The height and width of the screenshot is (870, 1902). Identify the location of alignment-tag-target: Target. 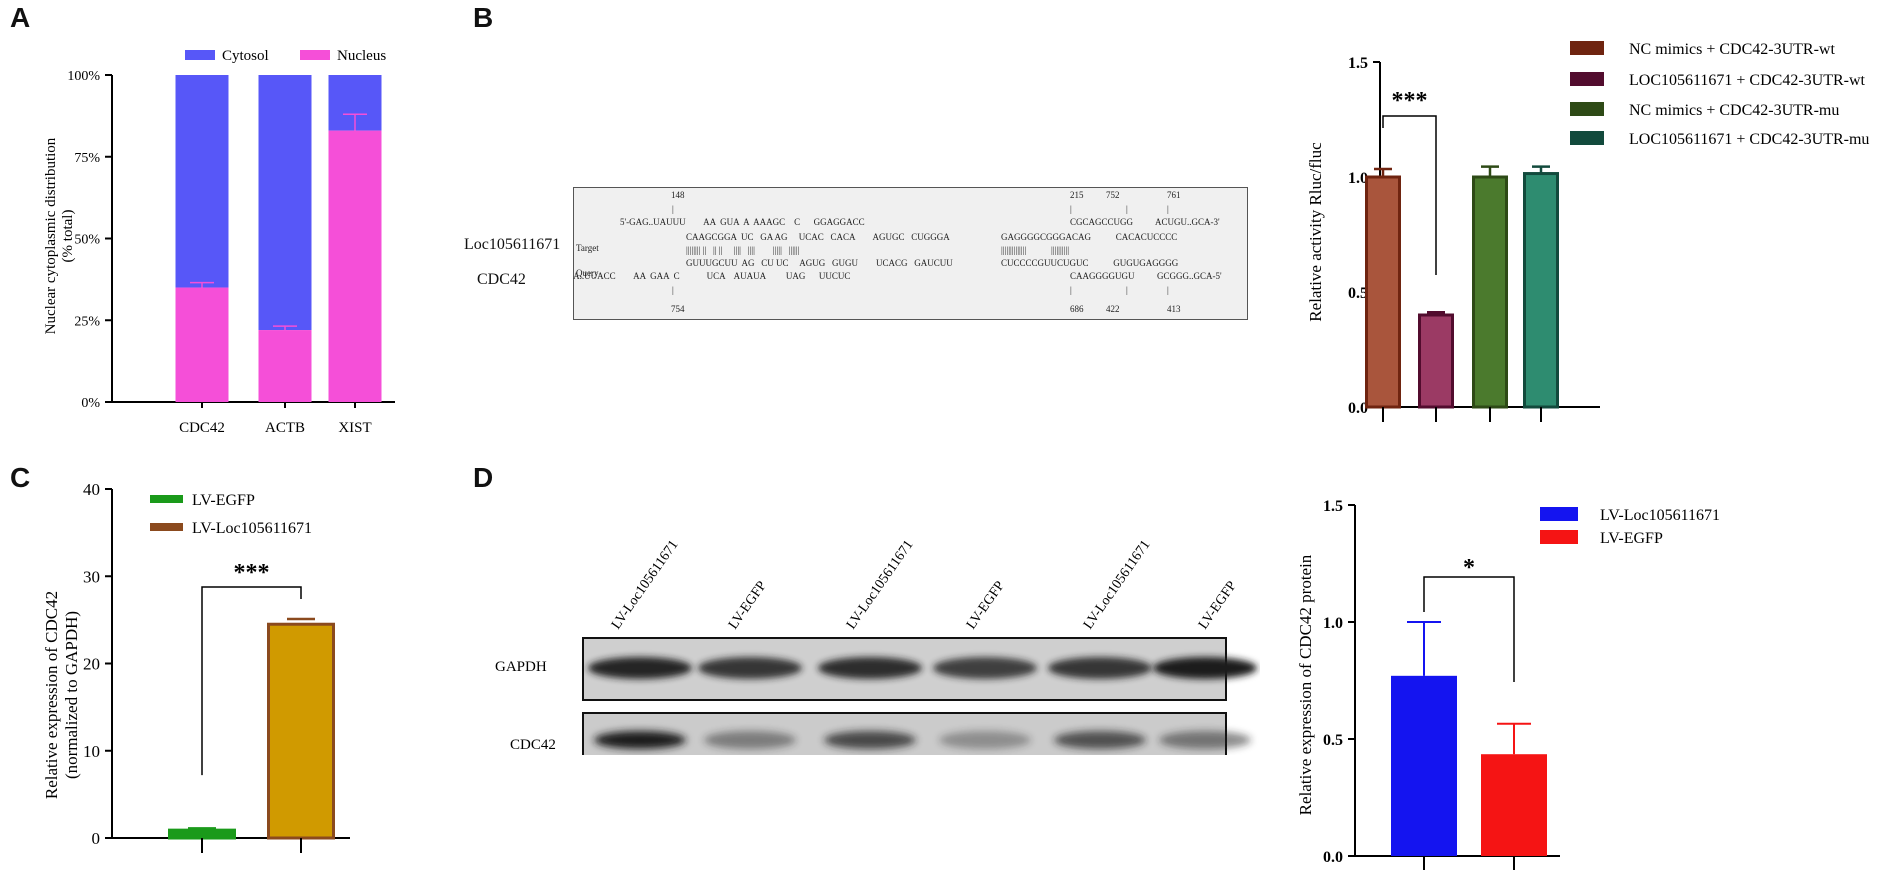
(587, 248).